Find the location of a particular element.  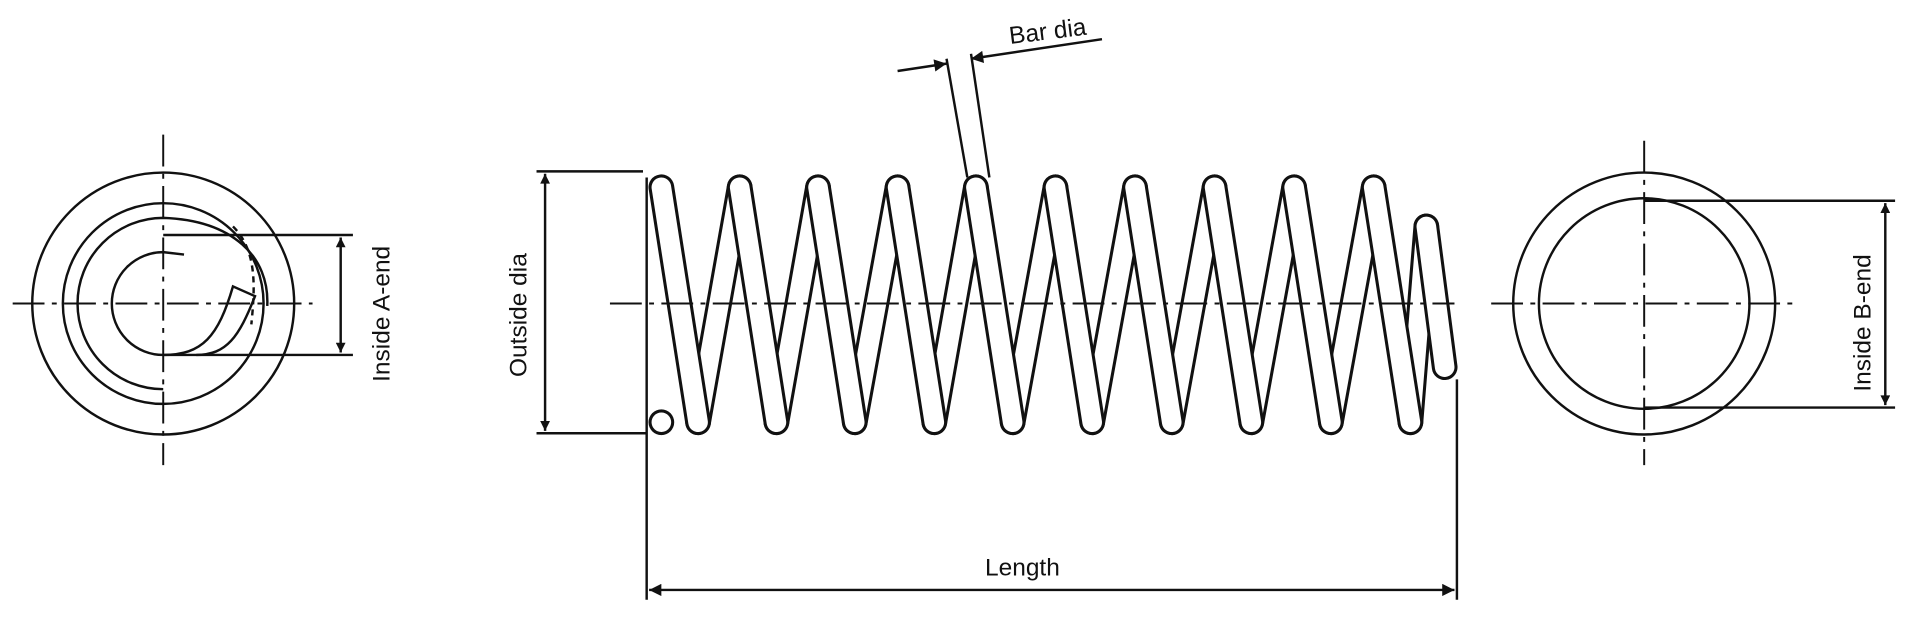

a-end-outer-circle is located at coordinates (163, 303).